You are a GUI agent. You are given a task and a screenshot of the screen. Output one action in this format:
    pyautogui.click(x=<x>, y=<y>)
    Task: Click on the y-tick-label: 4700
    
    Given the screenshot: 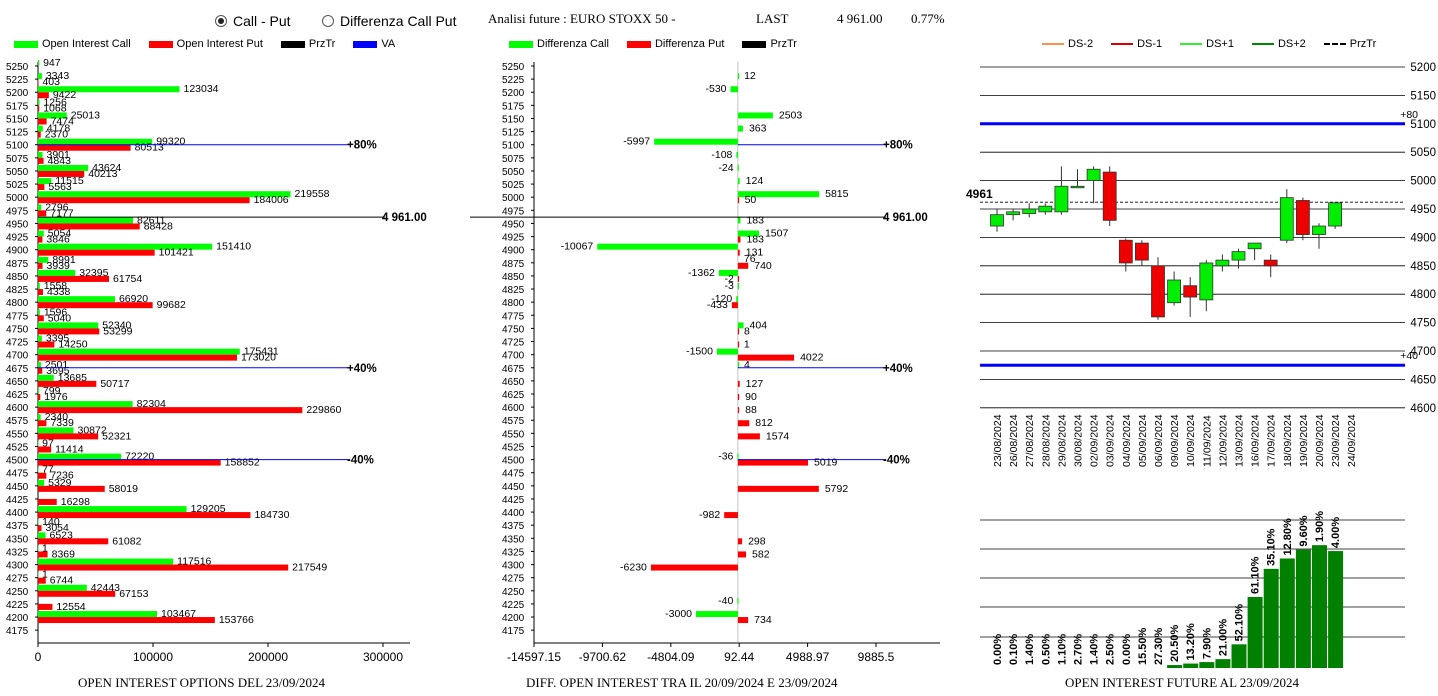 What is the action you would take?
    pyautogui.click(x=1423, y=352)
    